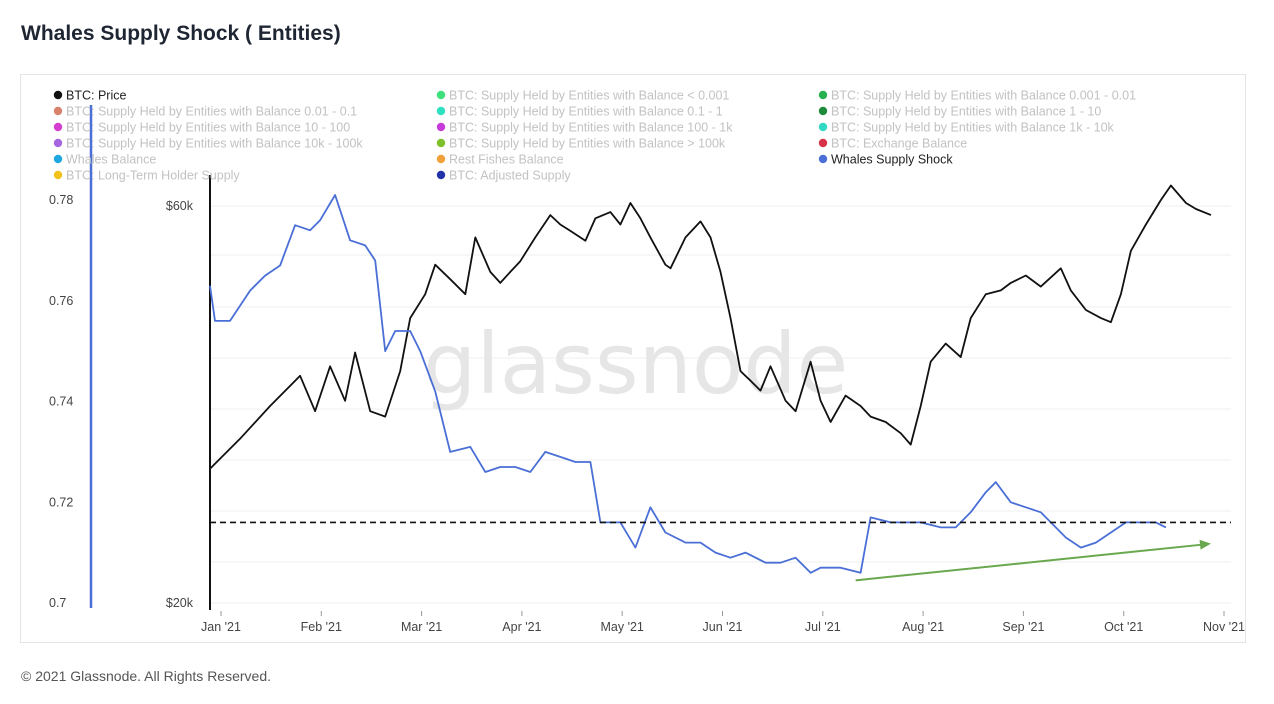 The height and width of the screenshot is (704, 1274). I want to click on legend-label: BTC: Price, so click(96, 96).